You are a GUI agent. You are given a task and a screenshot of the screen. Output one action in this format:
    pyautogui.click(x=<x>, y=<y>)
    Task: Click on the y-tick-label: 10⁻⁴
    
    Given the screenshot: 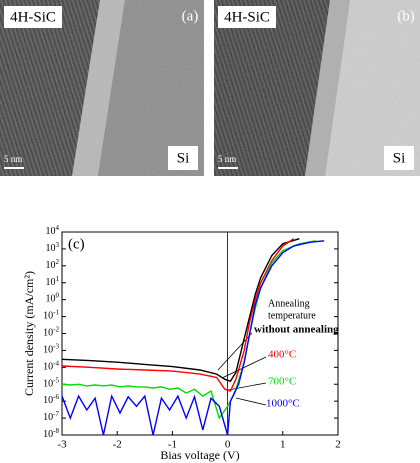 What is the action you would take?
    pyautogui.click(x=51, y=366)
    